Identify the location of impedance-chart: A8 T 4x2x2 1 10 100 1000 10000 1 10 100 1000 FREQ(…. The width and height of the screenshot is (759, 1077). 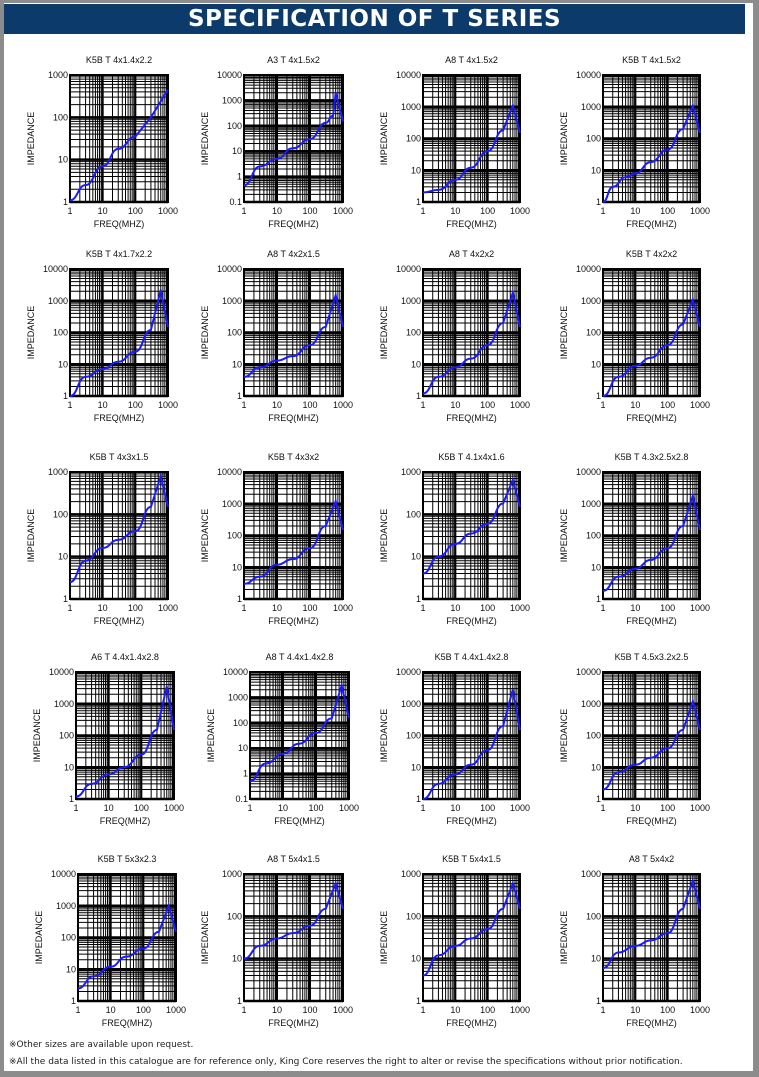
(454, 336).